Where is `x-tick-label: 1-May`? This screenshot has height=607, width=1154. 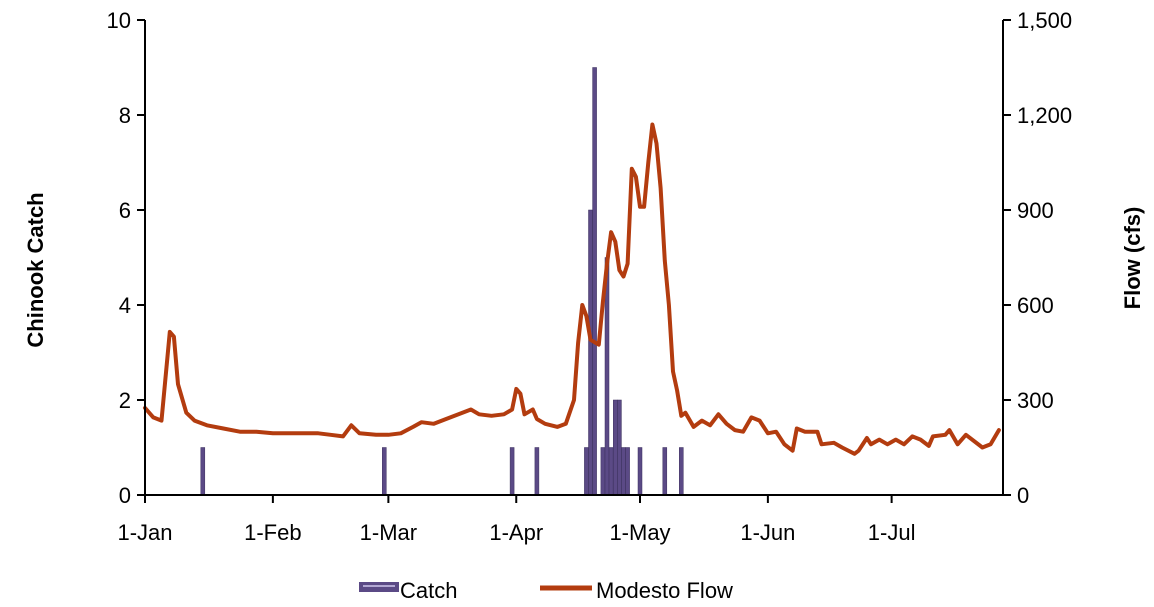
x-tick-label: 1-May is located at coordinates (639, 532).